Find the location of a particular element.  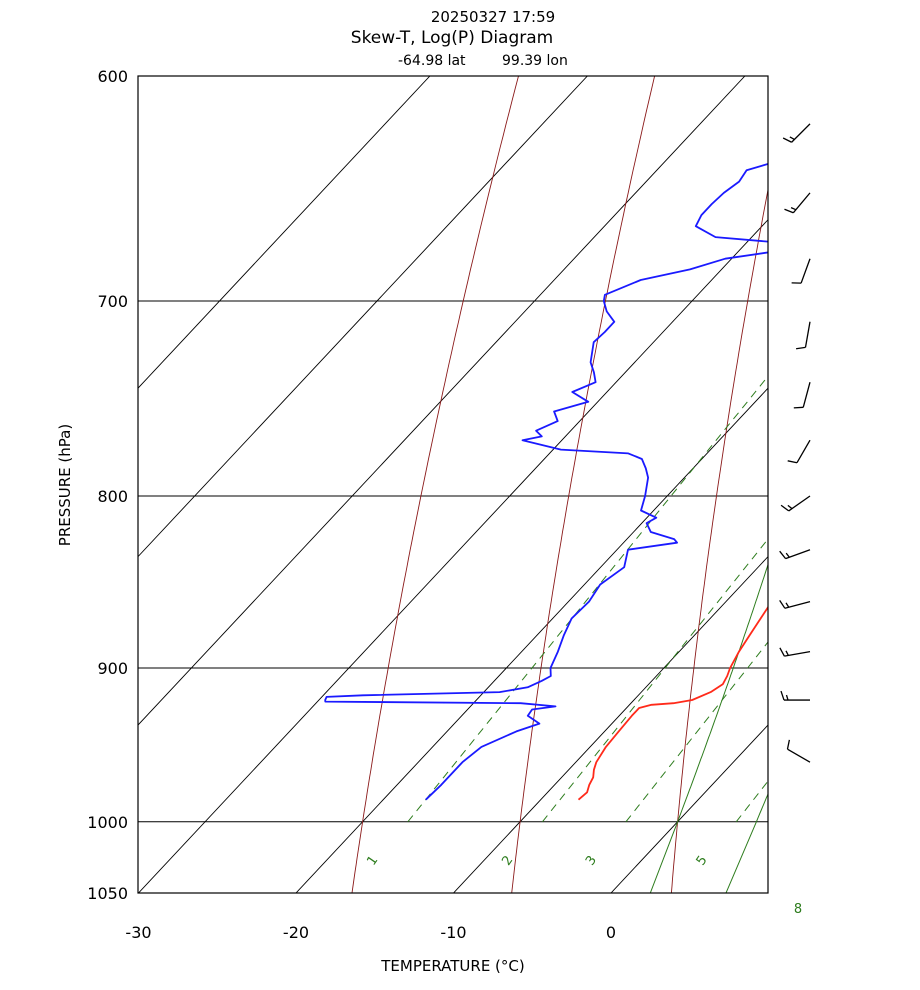

longitude-label: 99.39 lon is located at coordinates (535, 61).